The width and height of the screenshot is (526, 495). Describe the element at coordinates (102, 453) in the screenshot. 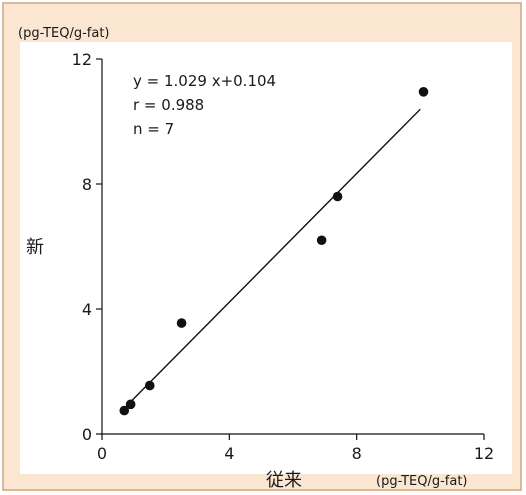

I see `x-tick-label: 0` at that location.